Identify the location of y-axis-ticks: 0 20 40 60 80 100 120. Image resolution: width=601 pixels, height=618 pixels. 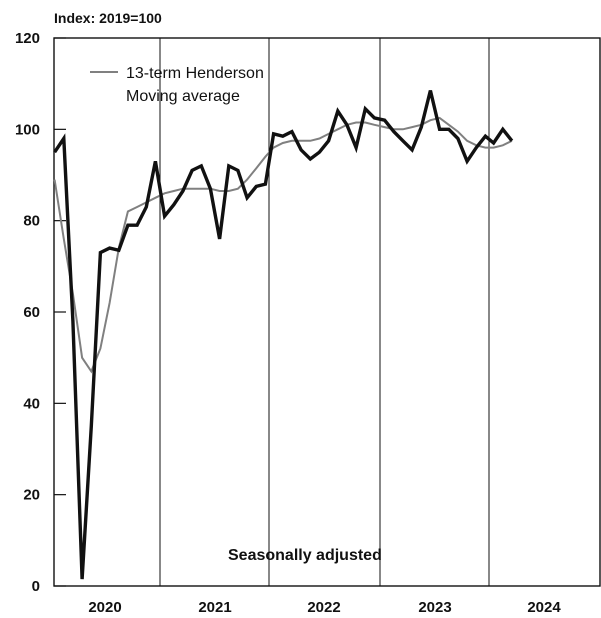
(40, 312).